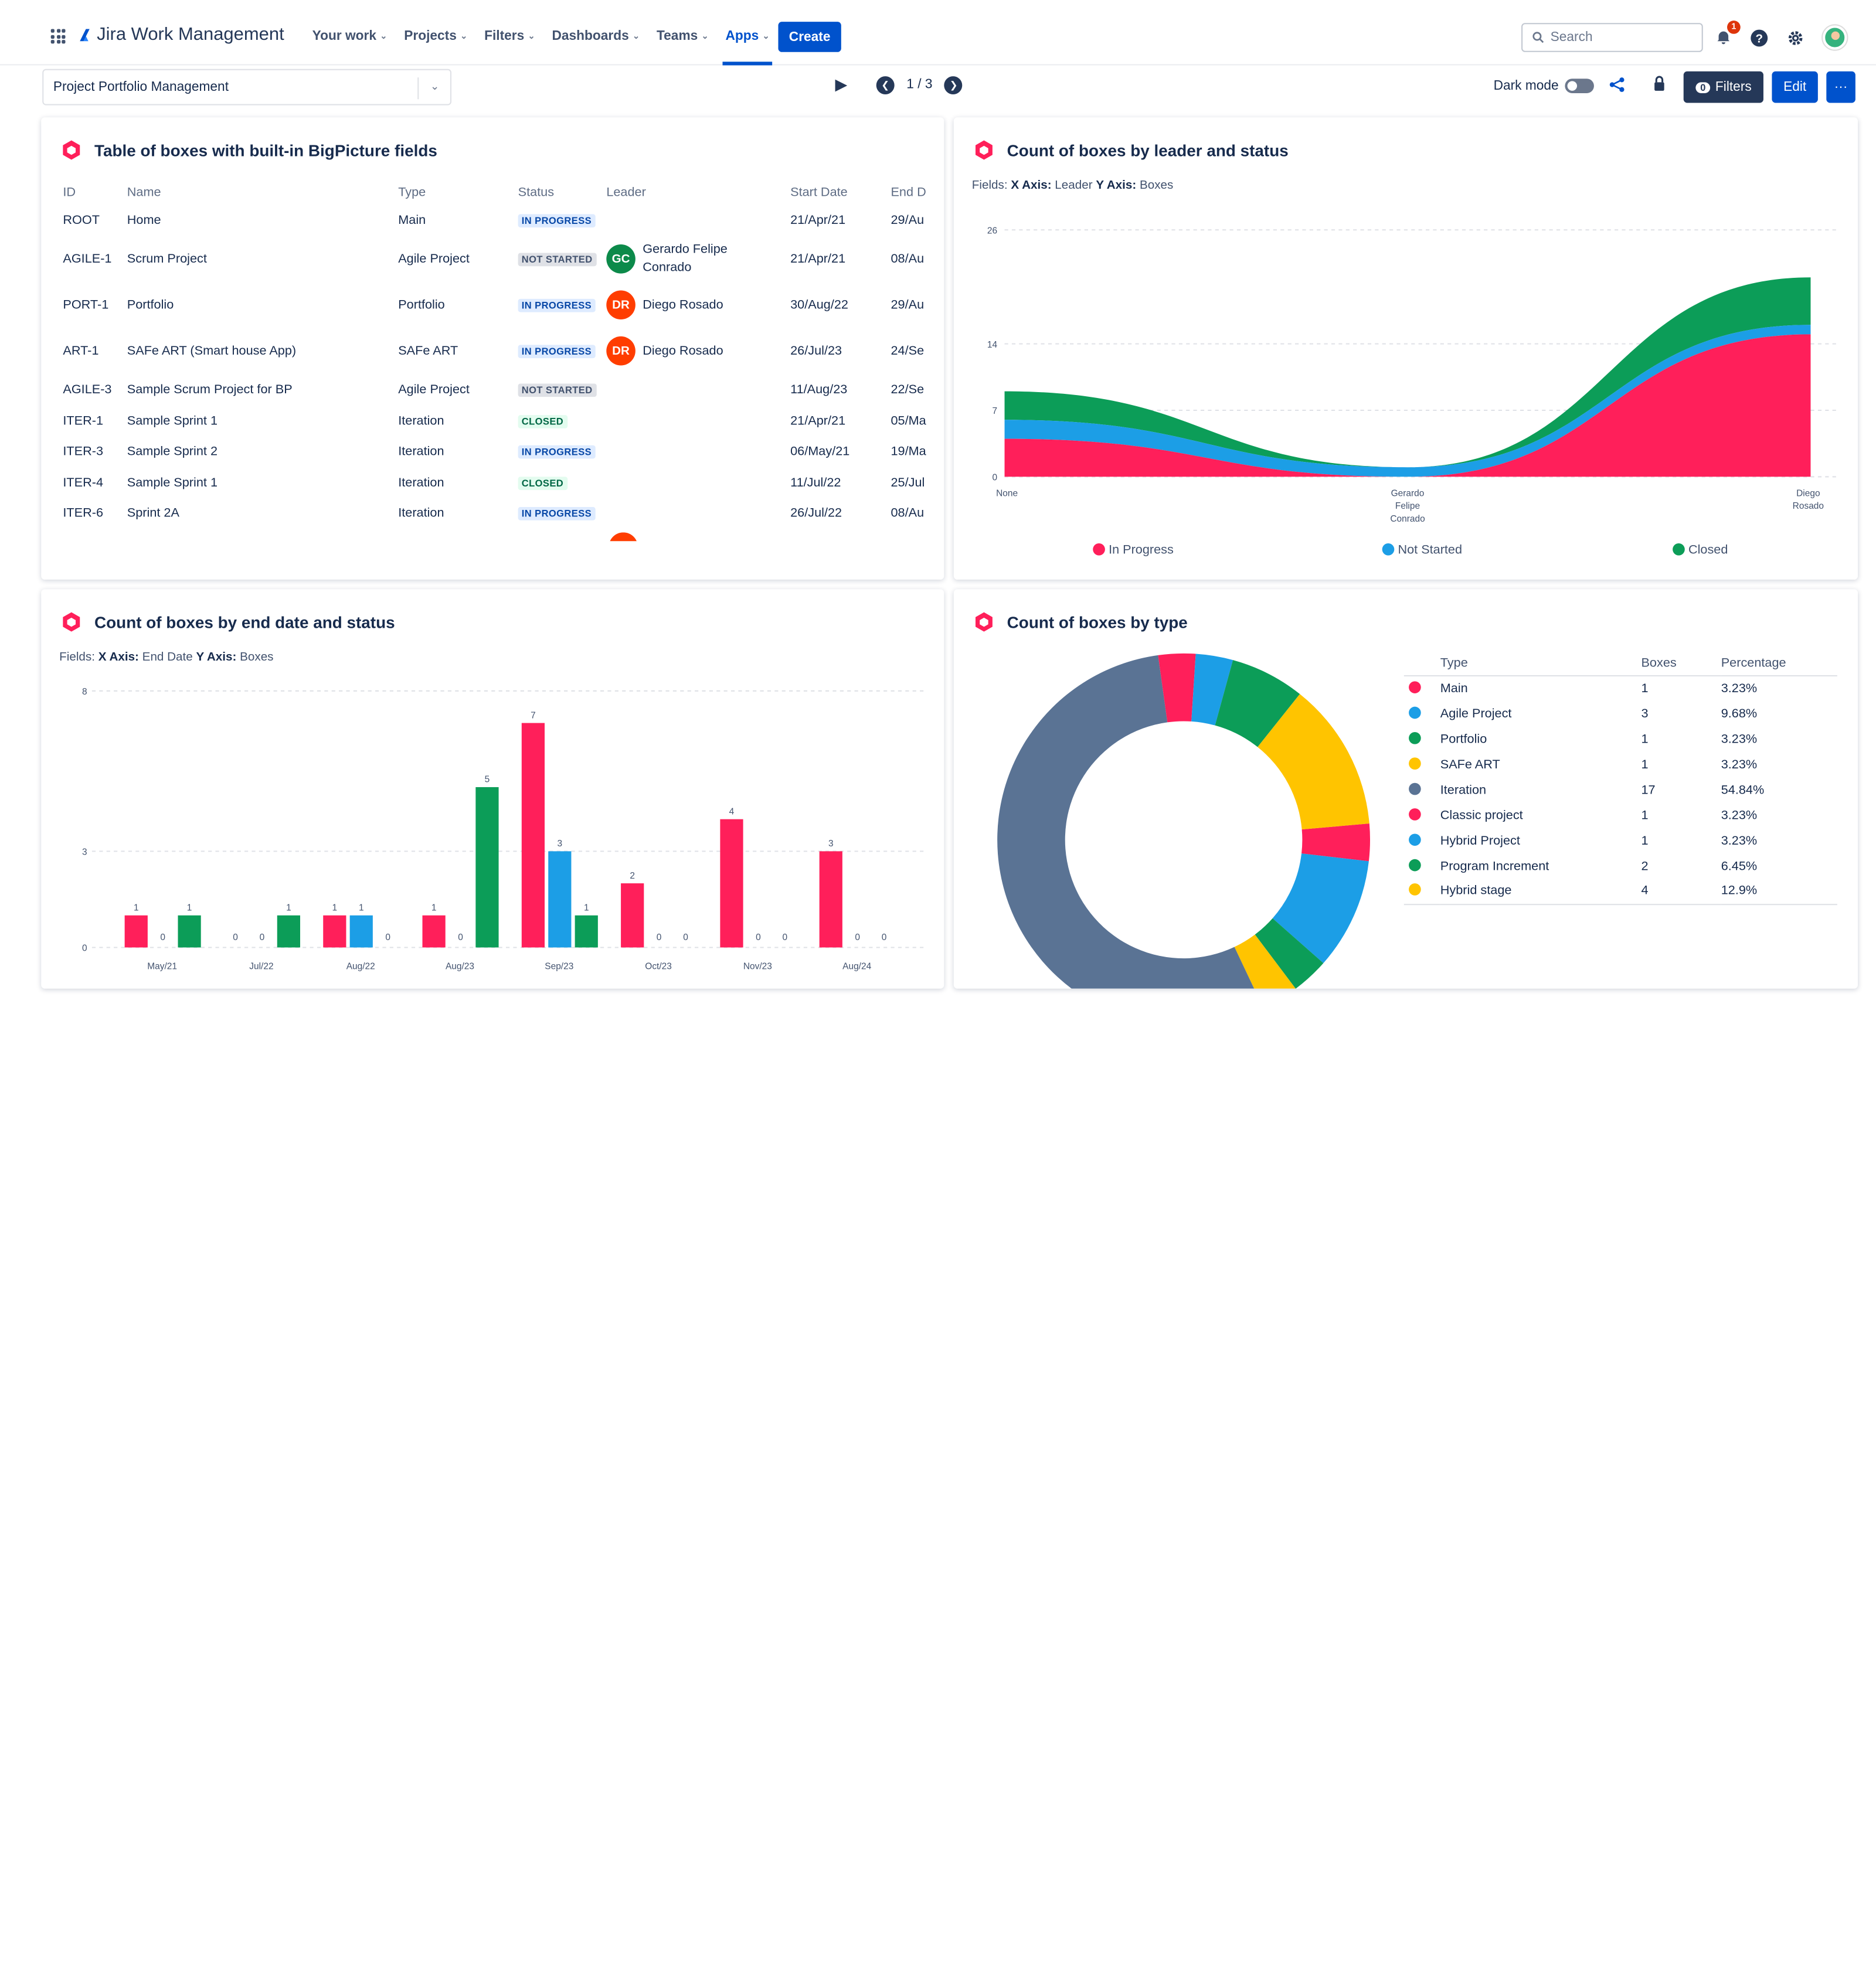  Describe the element at coordinates (1321, 908) in the screenshot. I see `donut-slice-agile-project` at that location.